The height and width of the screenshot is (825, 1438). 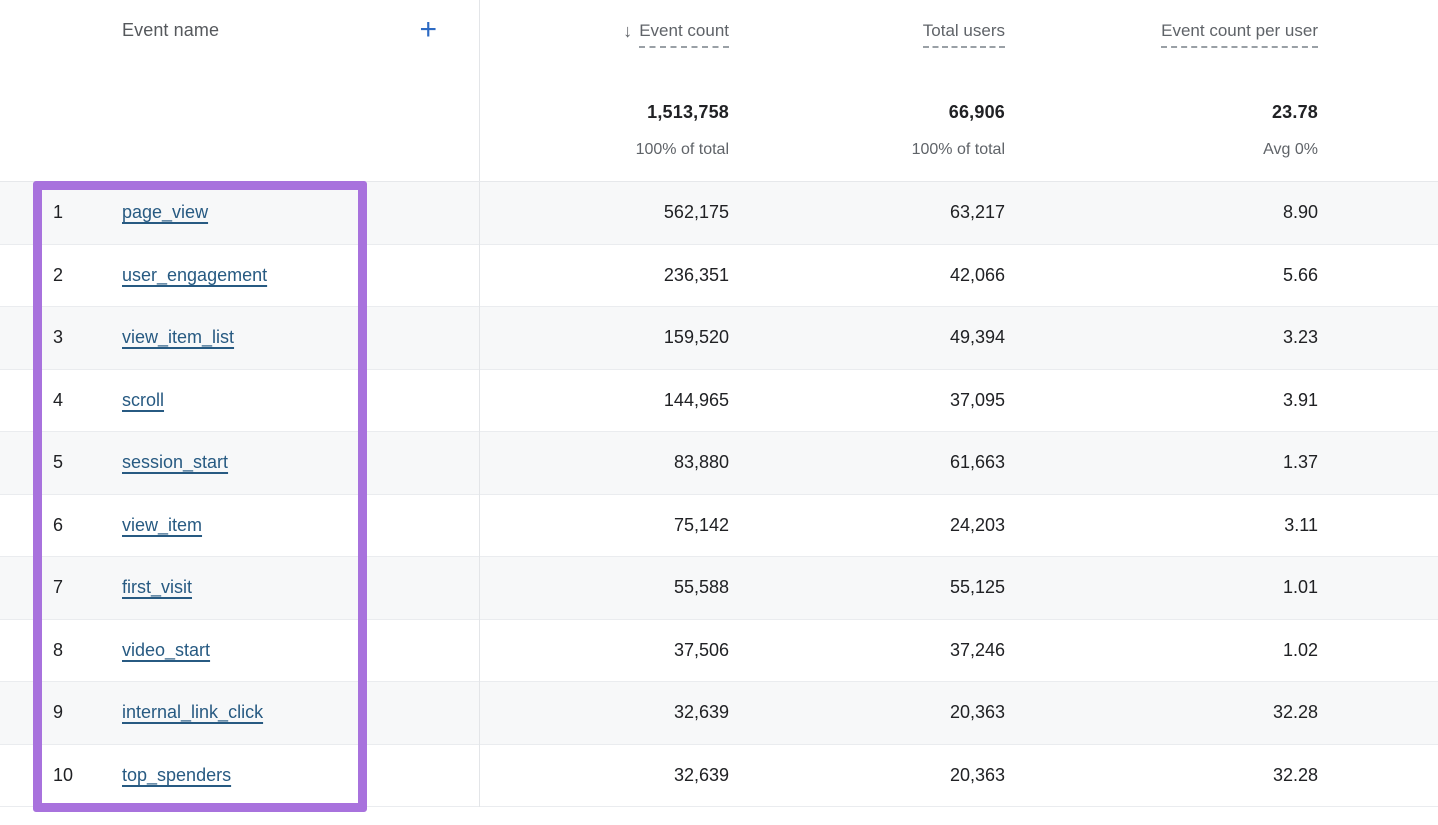 What do you see at coordinates (239, 212) in the screenshot?
I see `event-name-cell: 1 page_view` at bounding box center [239, 212].